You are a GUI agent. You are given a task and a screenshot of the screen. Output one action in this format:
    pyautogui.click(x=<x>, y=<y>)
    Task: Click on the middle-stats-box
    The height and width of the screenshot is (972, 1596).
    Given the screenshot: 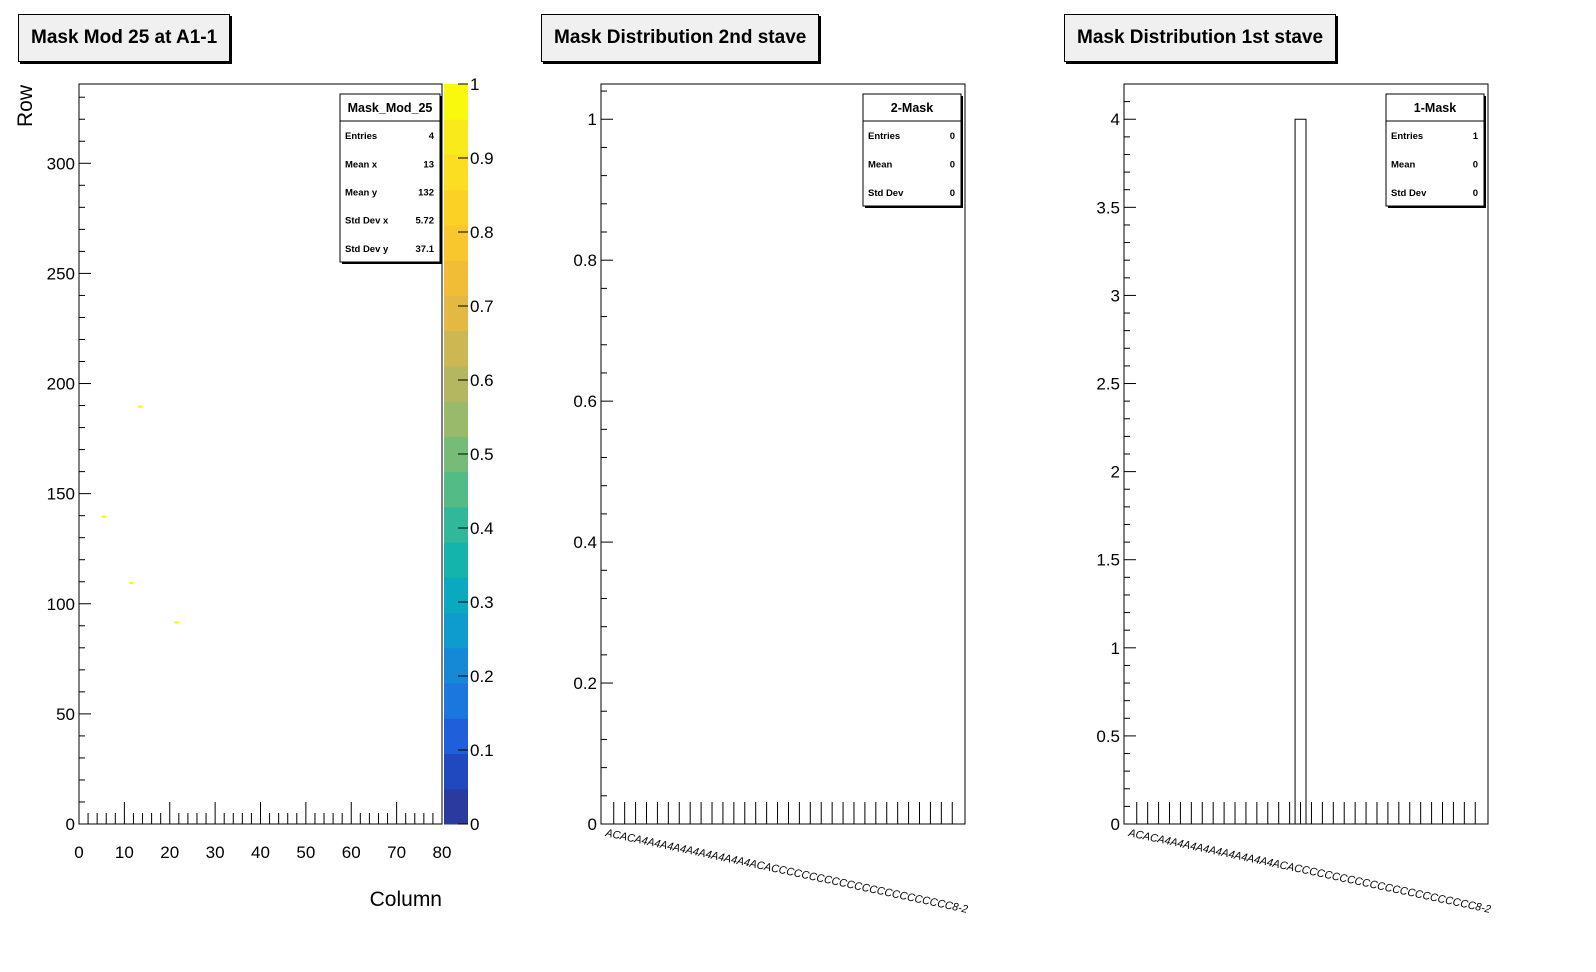 What is the action you would take?
    pyautogui.click(x=912, y=150)
    